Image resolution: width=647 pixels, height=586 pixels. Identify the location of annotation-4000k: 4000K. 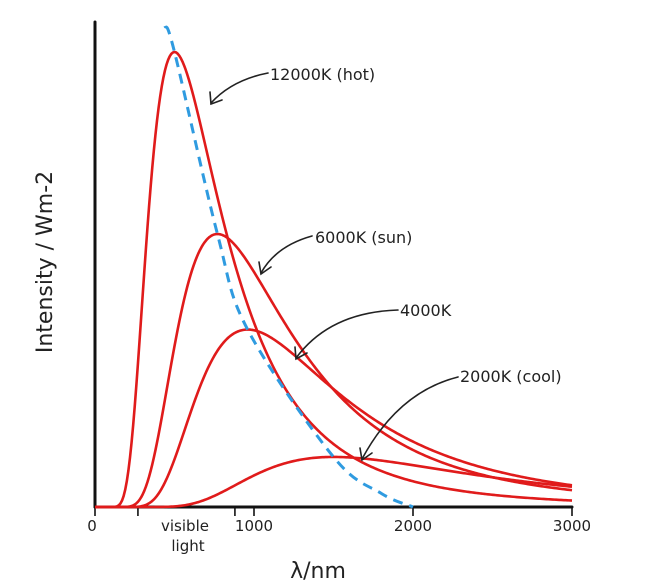
(426, 310).